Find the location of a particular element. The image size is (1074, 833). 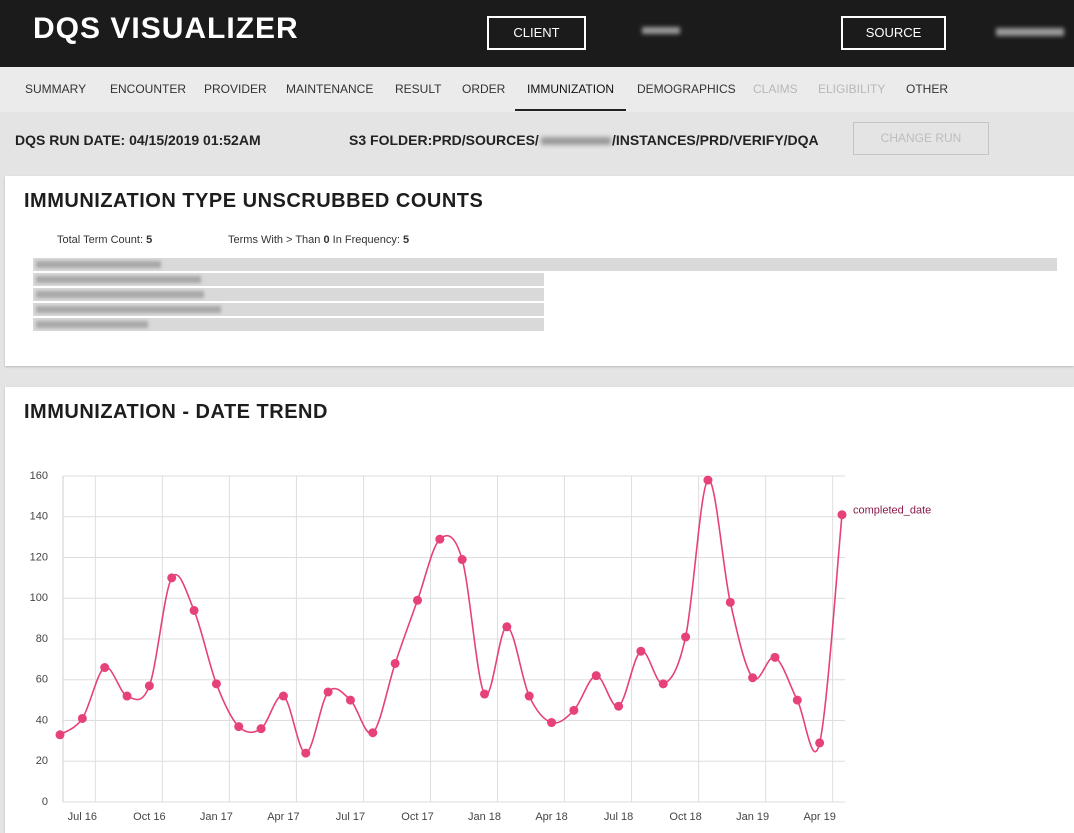

y-tick-label: 0 is located at coordinates (45, 802).